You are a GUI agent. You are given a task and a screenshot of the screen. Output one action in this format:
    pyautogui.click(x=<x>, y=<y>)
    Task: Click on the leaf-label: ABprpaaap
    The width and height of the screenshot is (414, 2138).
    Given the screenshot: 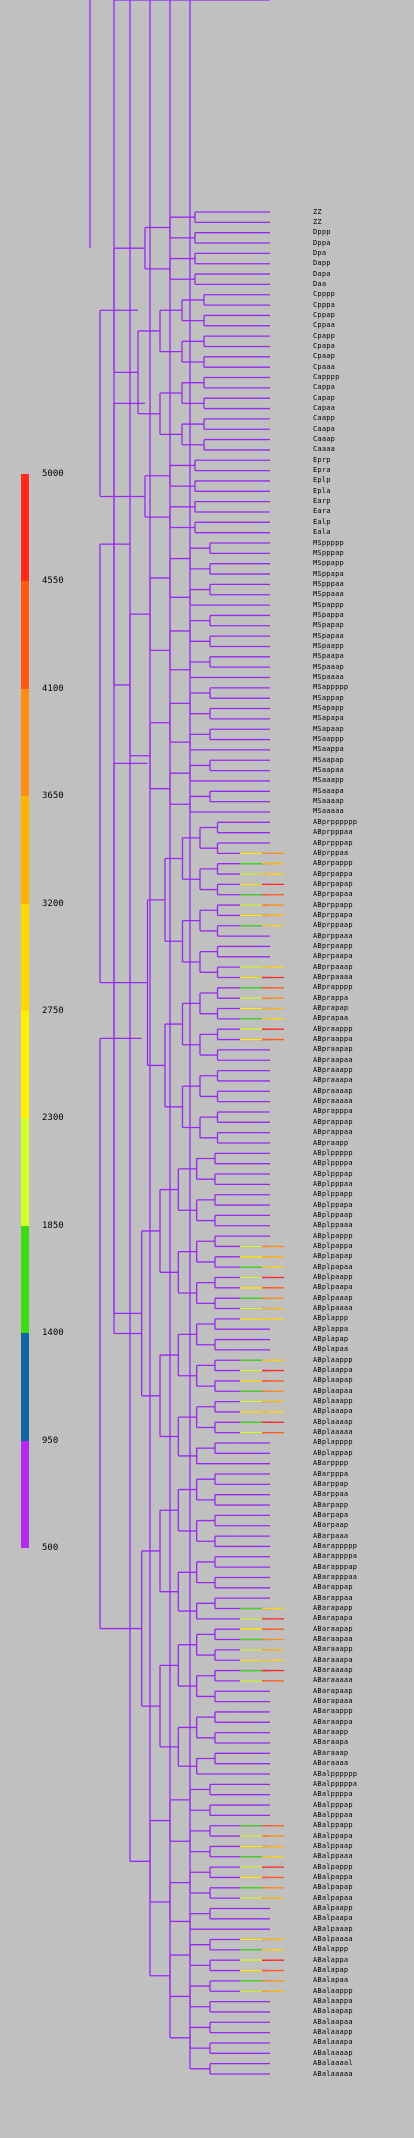 What is the action you would take?
    pyautogui.click(x=333, y=966)
    